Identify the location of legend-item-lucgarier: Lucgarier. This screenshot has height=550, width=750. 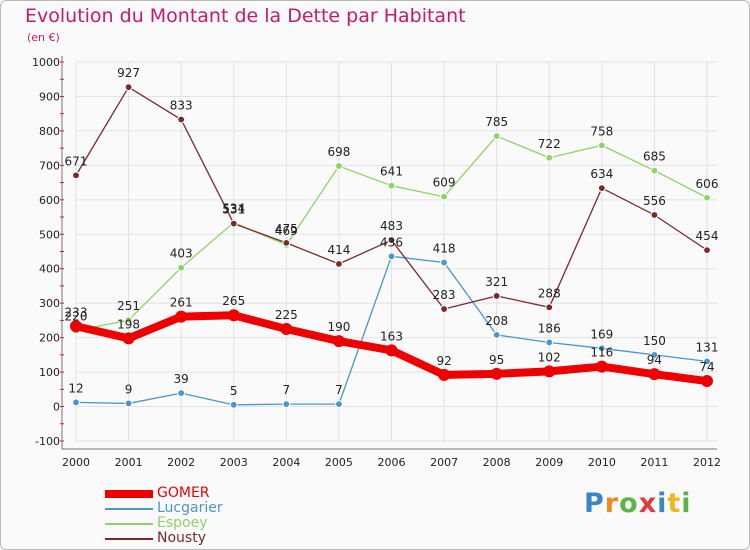
(164, 508).